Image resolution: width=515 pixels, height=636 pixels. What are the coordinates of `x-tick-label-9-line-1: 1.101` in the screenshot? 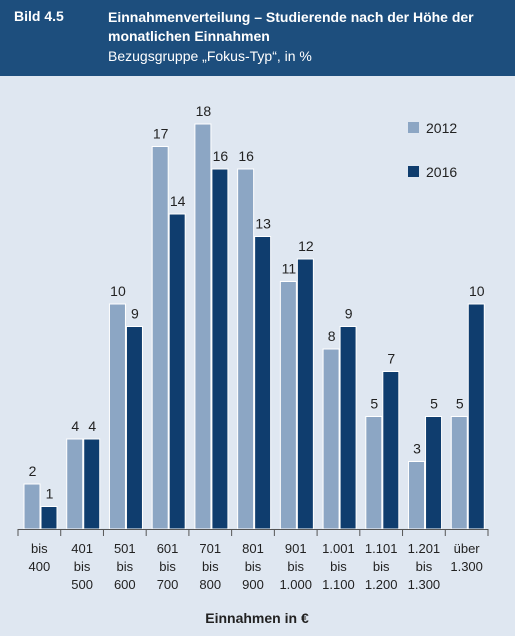 It's located at (381, 548).